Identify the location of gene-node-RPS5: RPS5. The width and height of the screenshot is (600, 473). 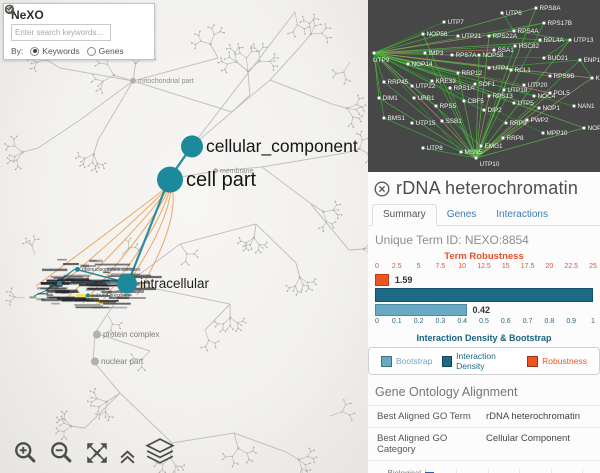
(445, 106).